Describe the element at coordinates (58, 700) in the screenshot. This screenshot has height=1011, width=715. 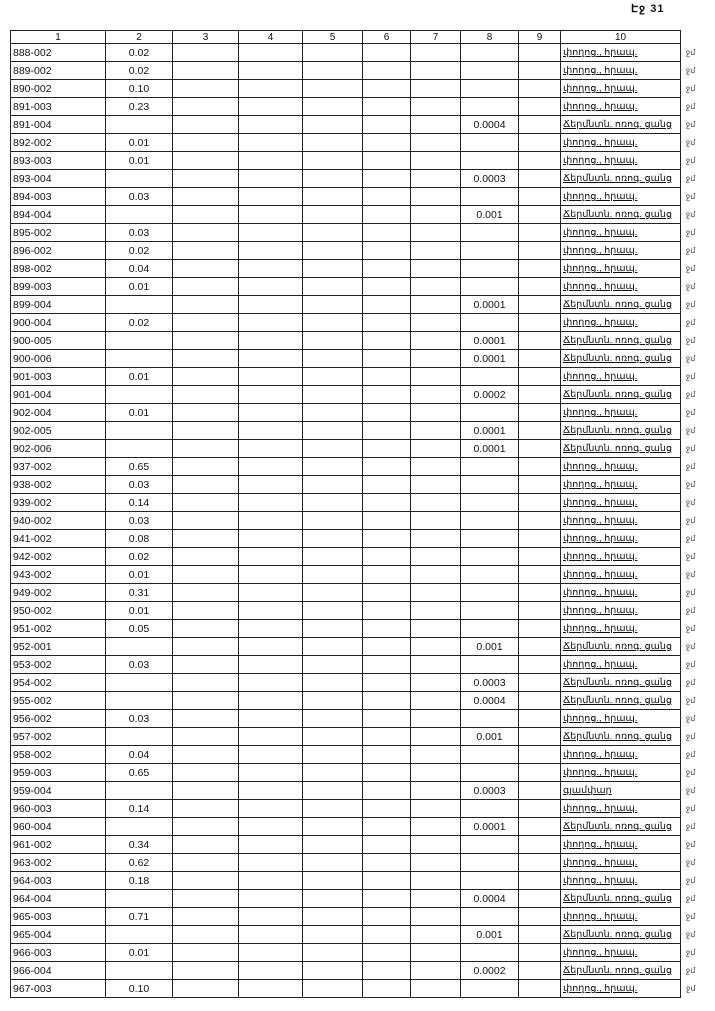
I see `cell-col-1: 955-002` at that location.